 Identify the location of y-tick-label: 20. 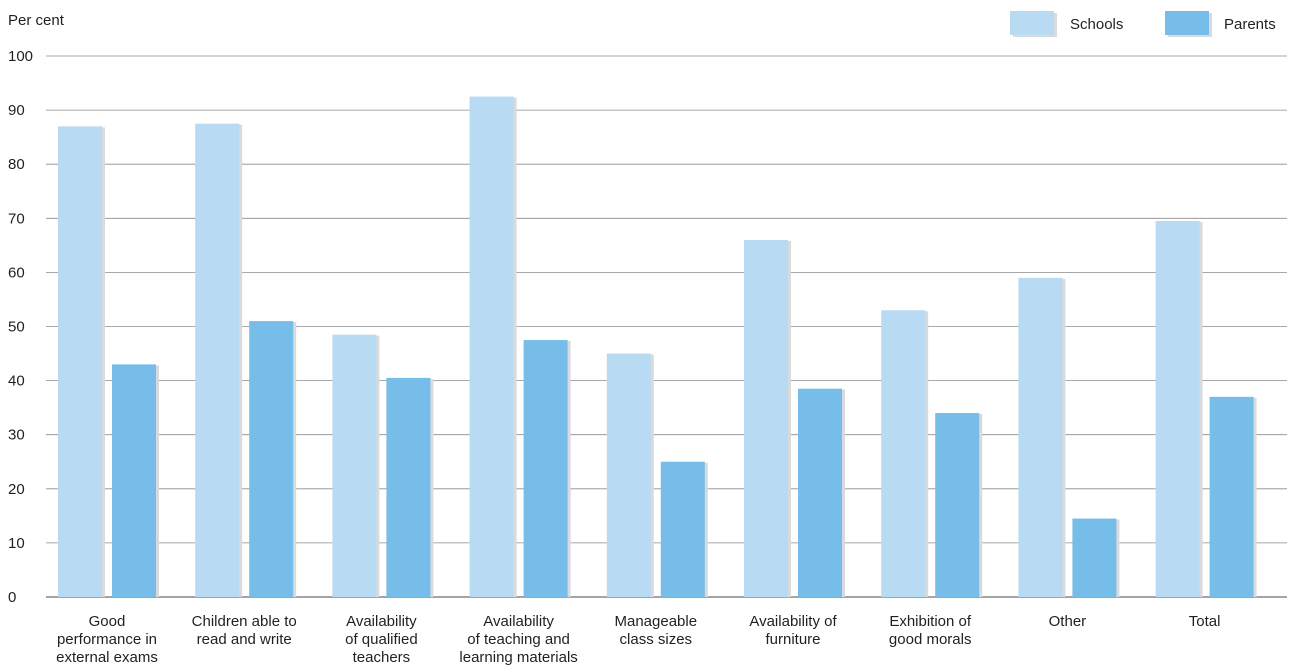
(16, 489).